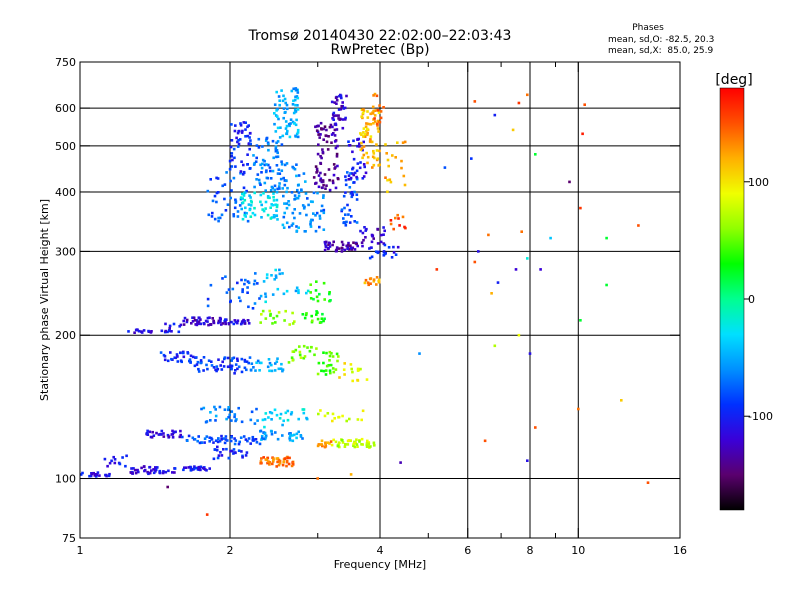 The height and width of the screenshot is (600, 800). What do you see at coordinates (230, 550) in the screenshot?
I see `x-tick-label: 2` at bounding box center [230, 550].